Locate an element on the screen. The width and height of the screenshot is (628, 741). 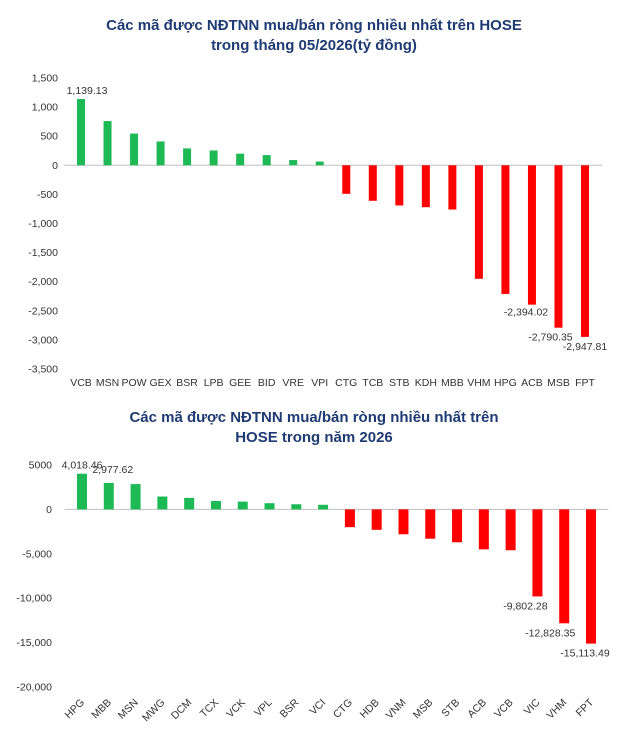
chart2-data-label-vic: -9,802.28 is located at coordinates (525, 606).